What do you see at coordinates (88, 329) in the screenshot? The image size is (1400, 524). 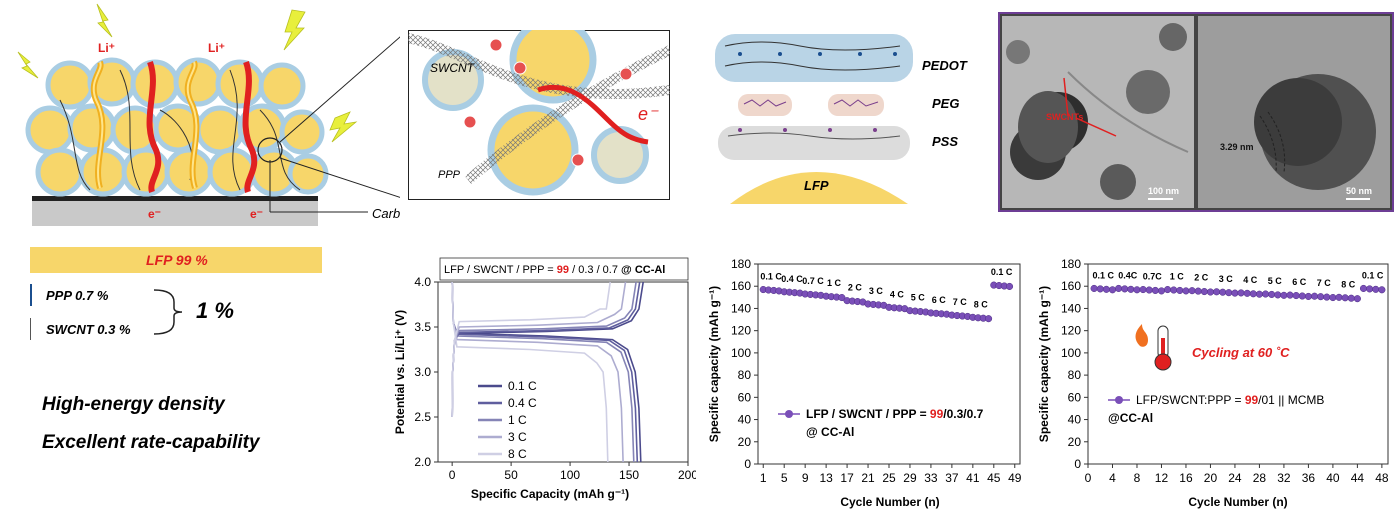 I see `swcnt-percent: SWCNT 0.3 %` at bounding box center [88, 329].